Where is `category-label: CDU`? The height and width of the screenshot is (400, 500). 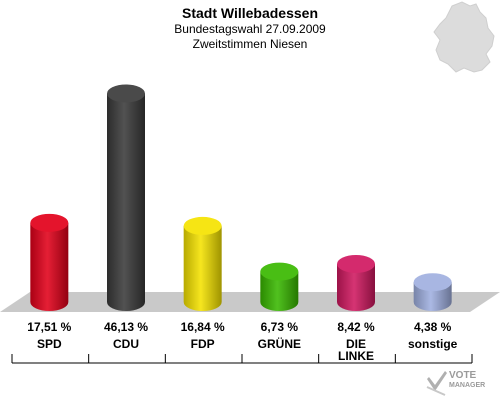 category-label: CDU is located at coordinates (126, 344).